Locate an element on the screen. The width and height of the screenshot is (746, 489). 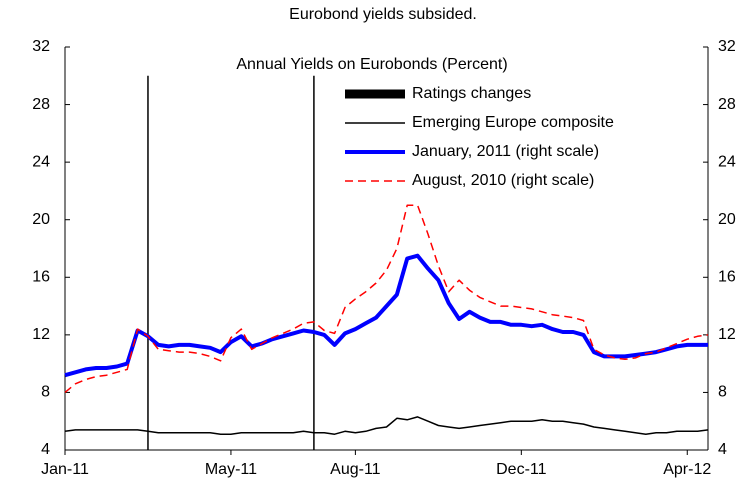
legend-label: Emerging Europe composite is located at coordinates (513, 122).